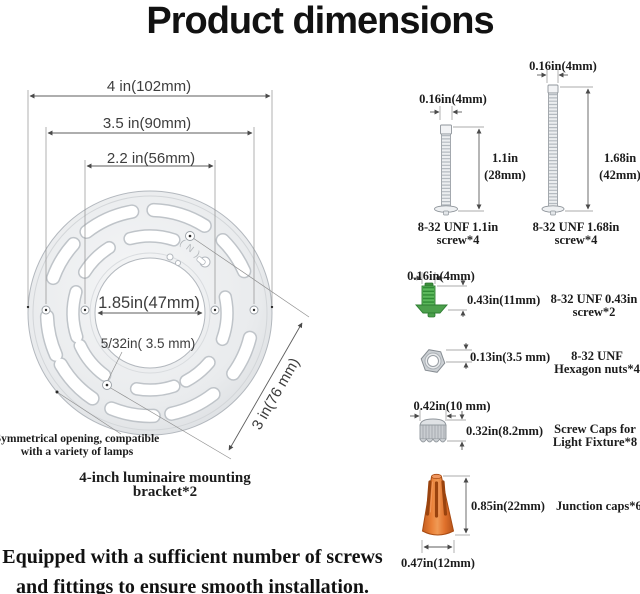 Image resolution: width=640 pixels, height=594 pixels. What do you see at coordinates (320, 21) in the screenshot?
I see `page-title: Product dimensions` at bounding box center [320, 21].